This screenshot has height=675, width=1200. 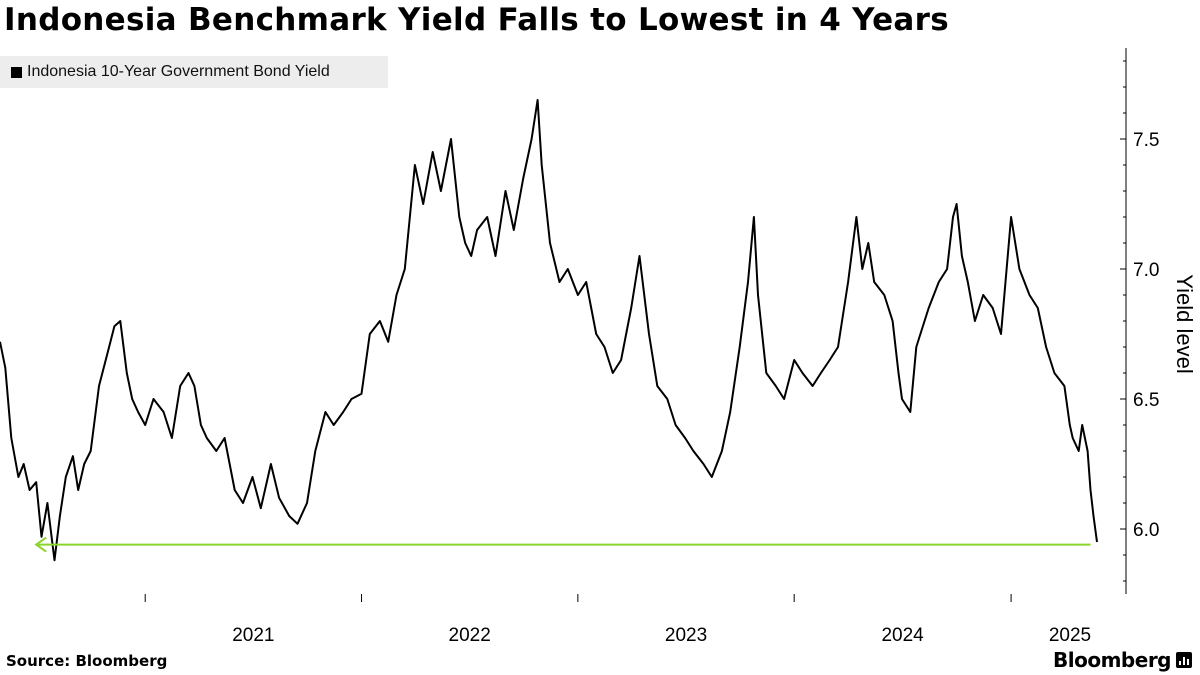 I want to click on annotation-layer, so click(x=562, y=544).